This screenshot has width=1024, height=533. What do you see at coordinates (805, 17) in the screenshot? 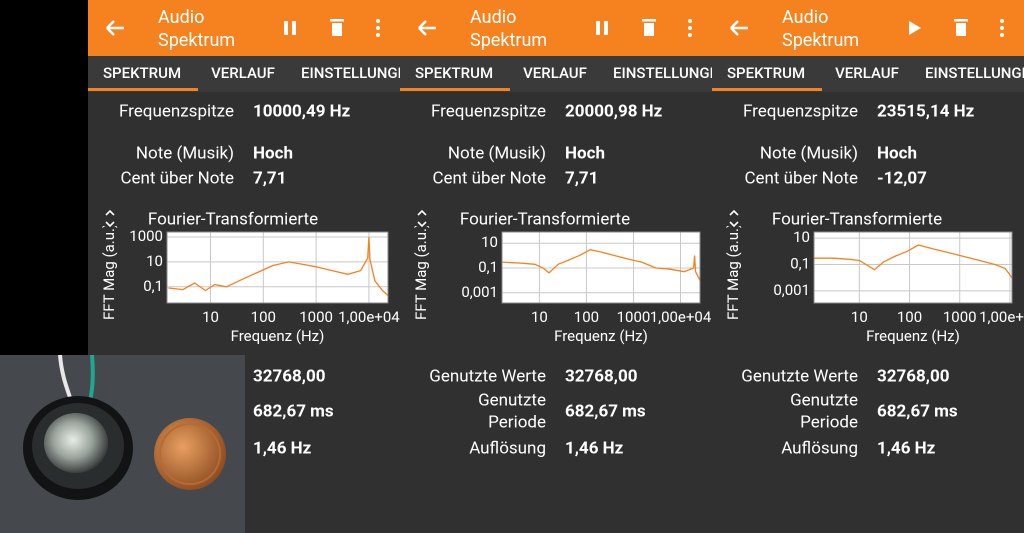
I see `app-title: Audio` at bounding box center [805, 17].